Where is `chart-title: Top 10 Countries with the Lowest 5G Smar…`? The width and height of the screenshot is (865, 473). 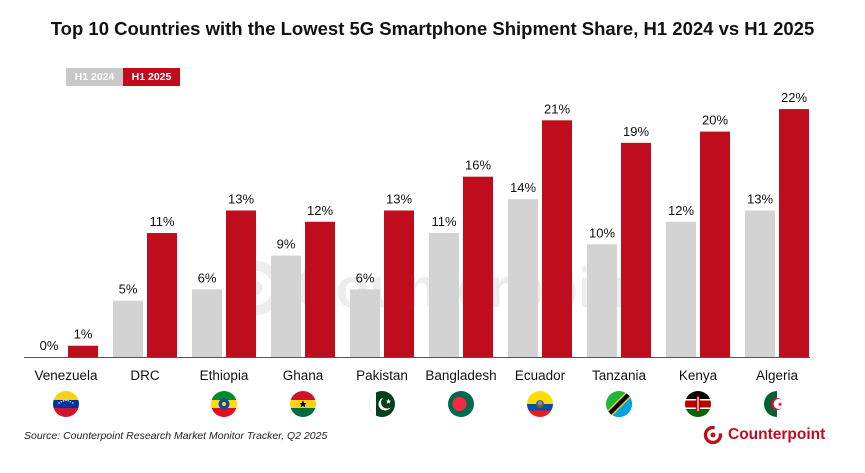
chart-title: Top 10 Countries with the Lowest 5G Smar… is located at coordinates (432, 28).